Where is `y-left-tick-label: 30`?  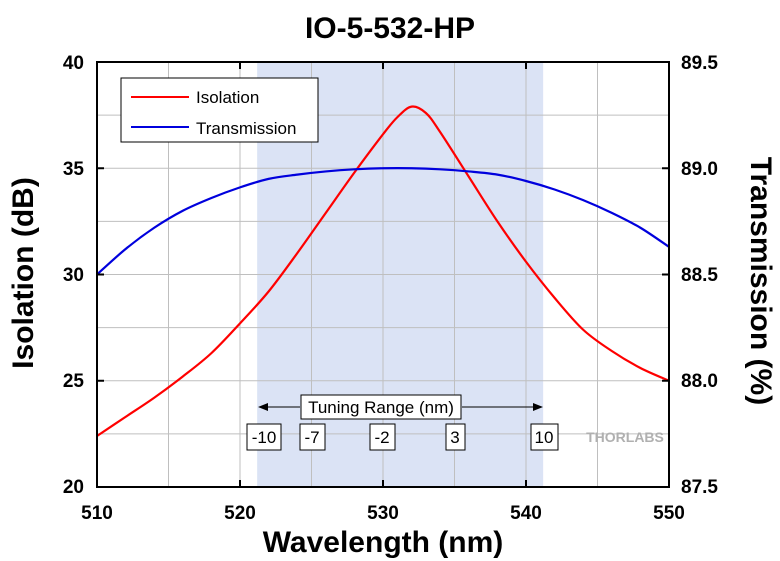 y-left-tick-label: 30 is located at coordinates (73, 275).